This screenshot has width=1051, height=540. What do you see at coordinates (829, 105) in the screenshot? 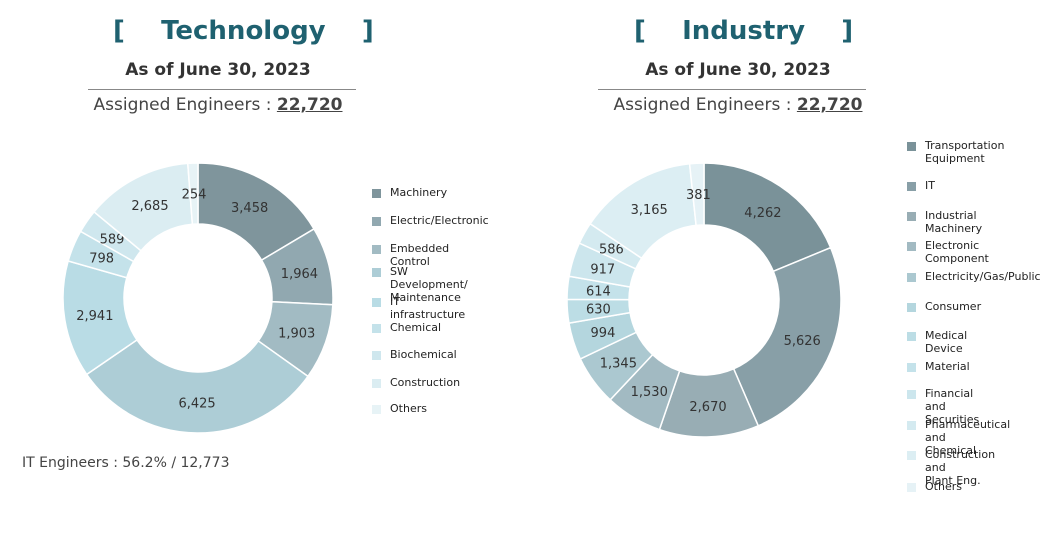
I see `industry-assigned-value: 22,720` at bounding box center [829, 105].